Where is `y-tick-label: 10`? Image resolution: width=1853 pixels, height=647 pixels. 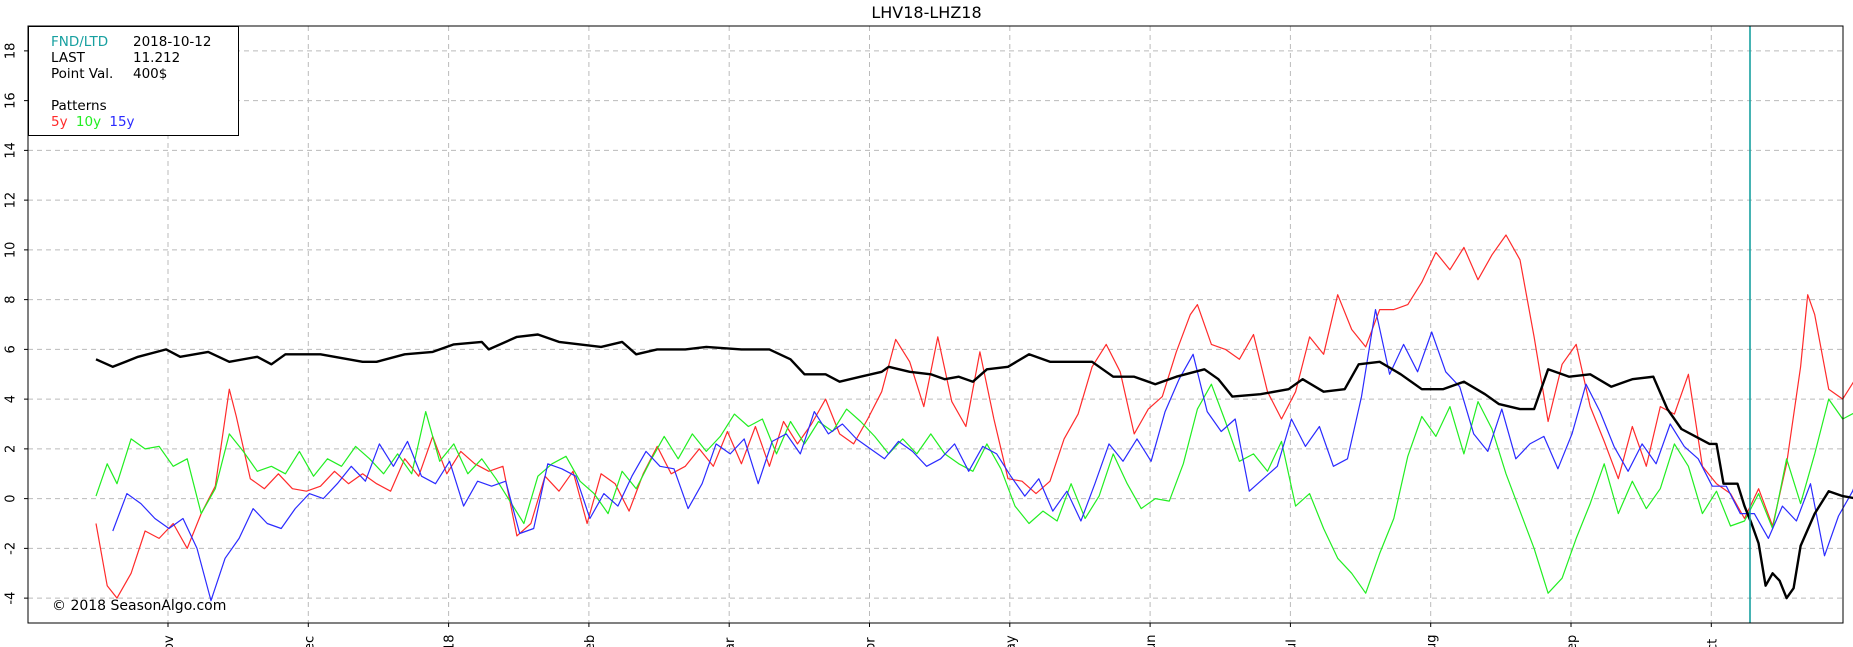 y-tick-label: 10 is located at coordinates (11, 250).